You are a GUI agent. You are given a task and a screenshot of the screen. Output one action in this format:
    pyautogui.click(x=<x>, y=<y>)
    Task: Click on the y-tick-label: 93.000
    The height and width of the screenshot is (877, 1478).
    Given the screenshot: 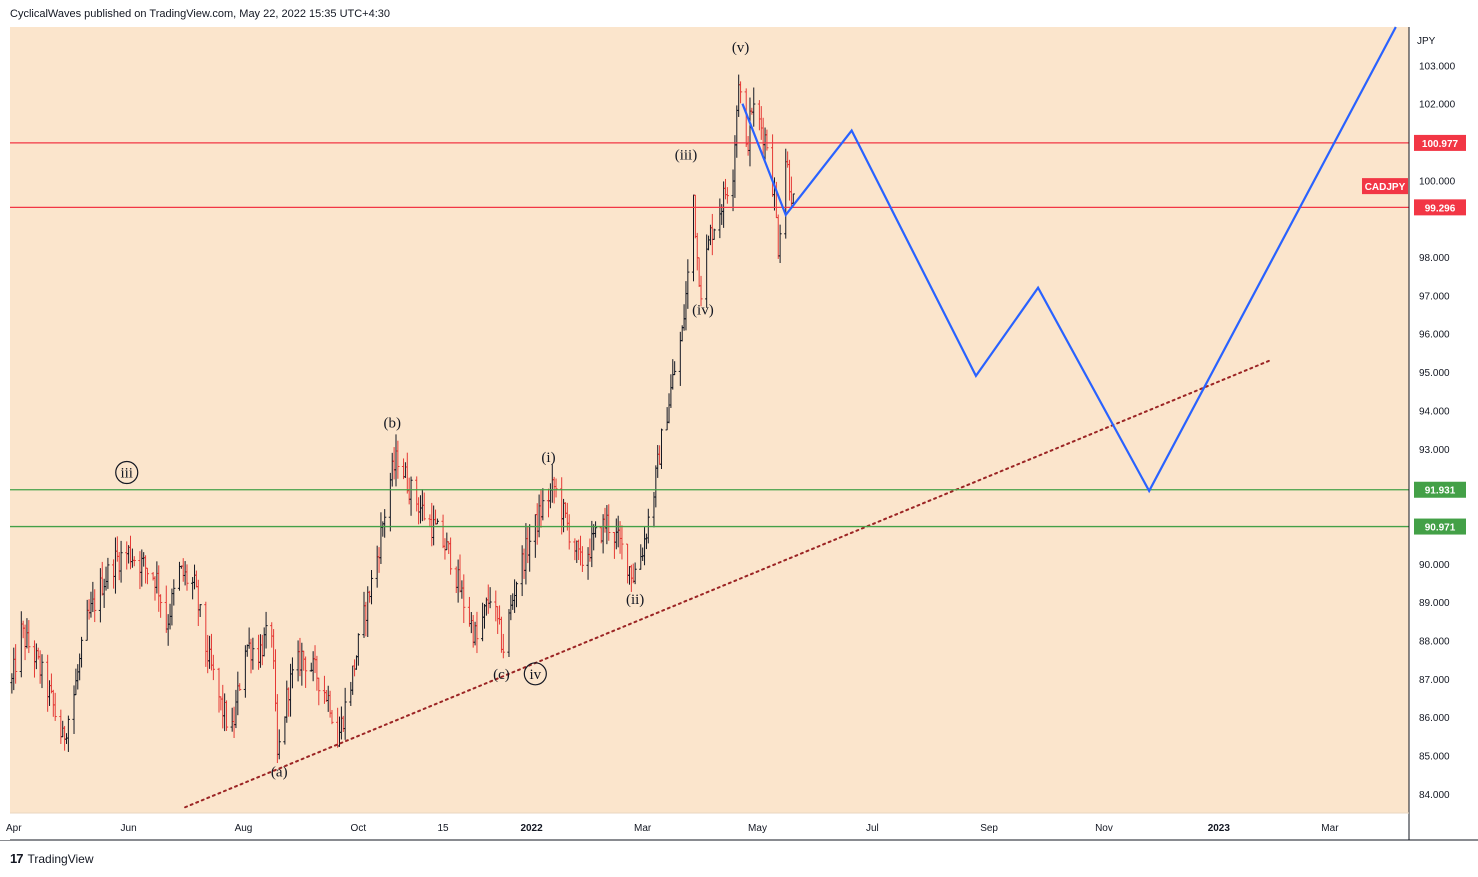 What is the action you would take?
    pyautogui.click(x=1434, y=450)
    